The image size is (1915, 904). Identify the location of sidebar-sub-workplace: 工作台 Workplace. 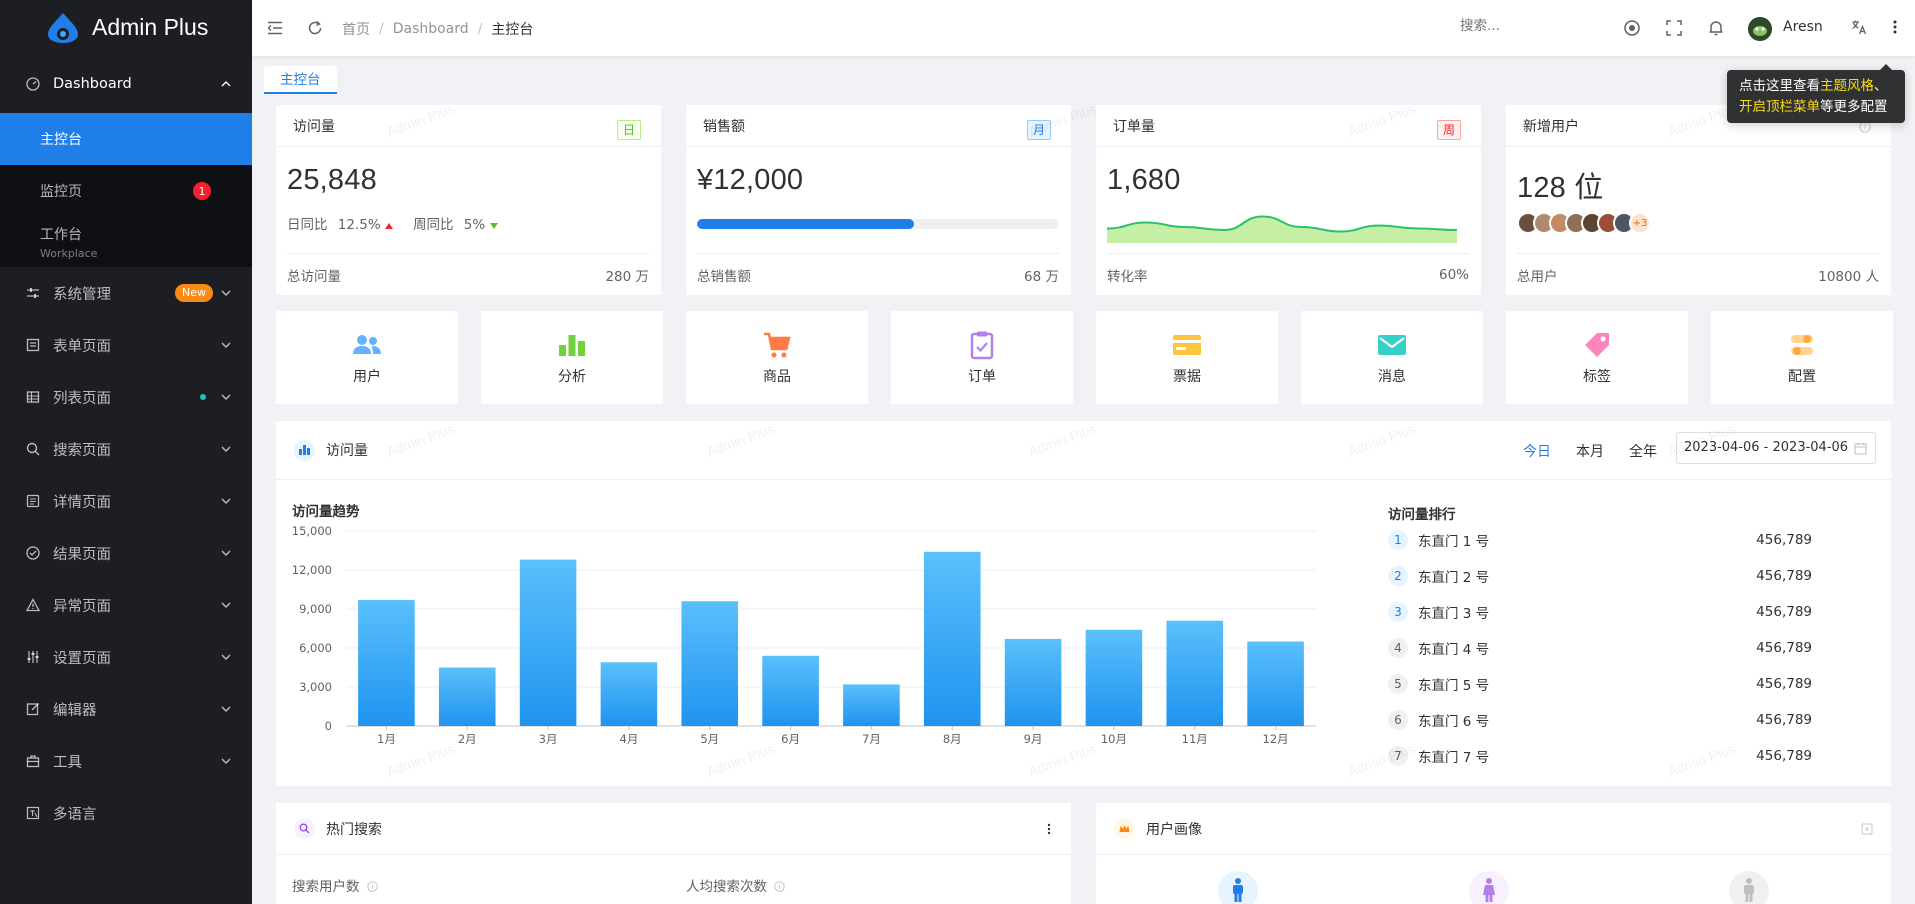
(126, 242).